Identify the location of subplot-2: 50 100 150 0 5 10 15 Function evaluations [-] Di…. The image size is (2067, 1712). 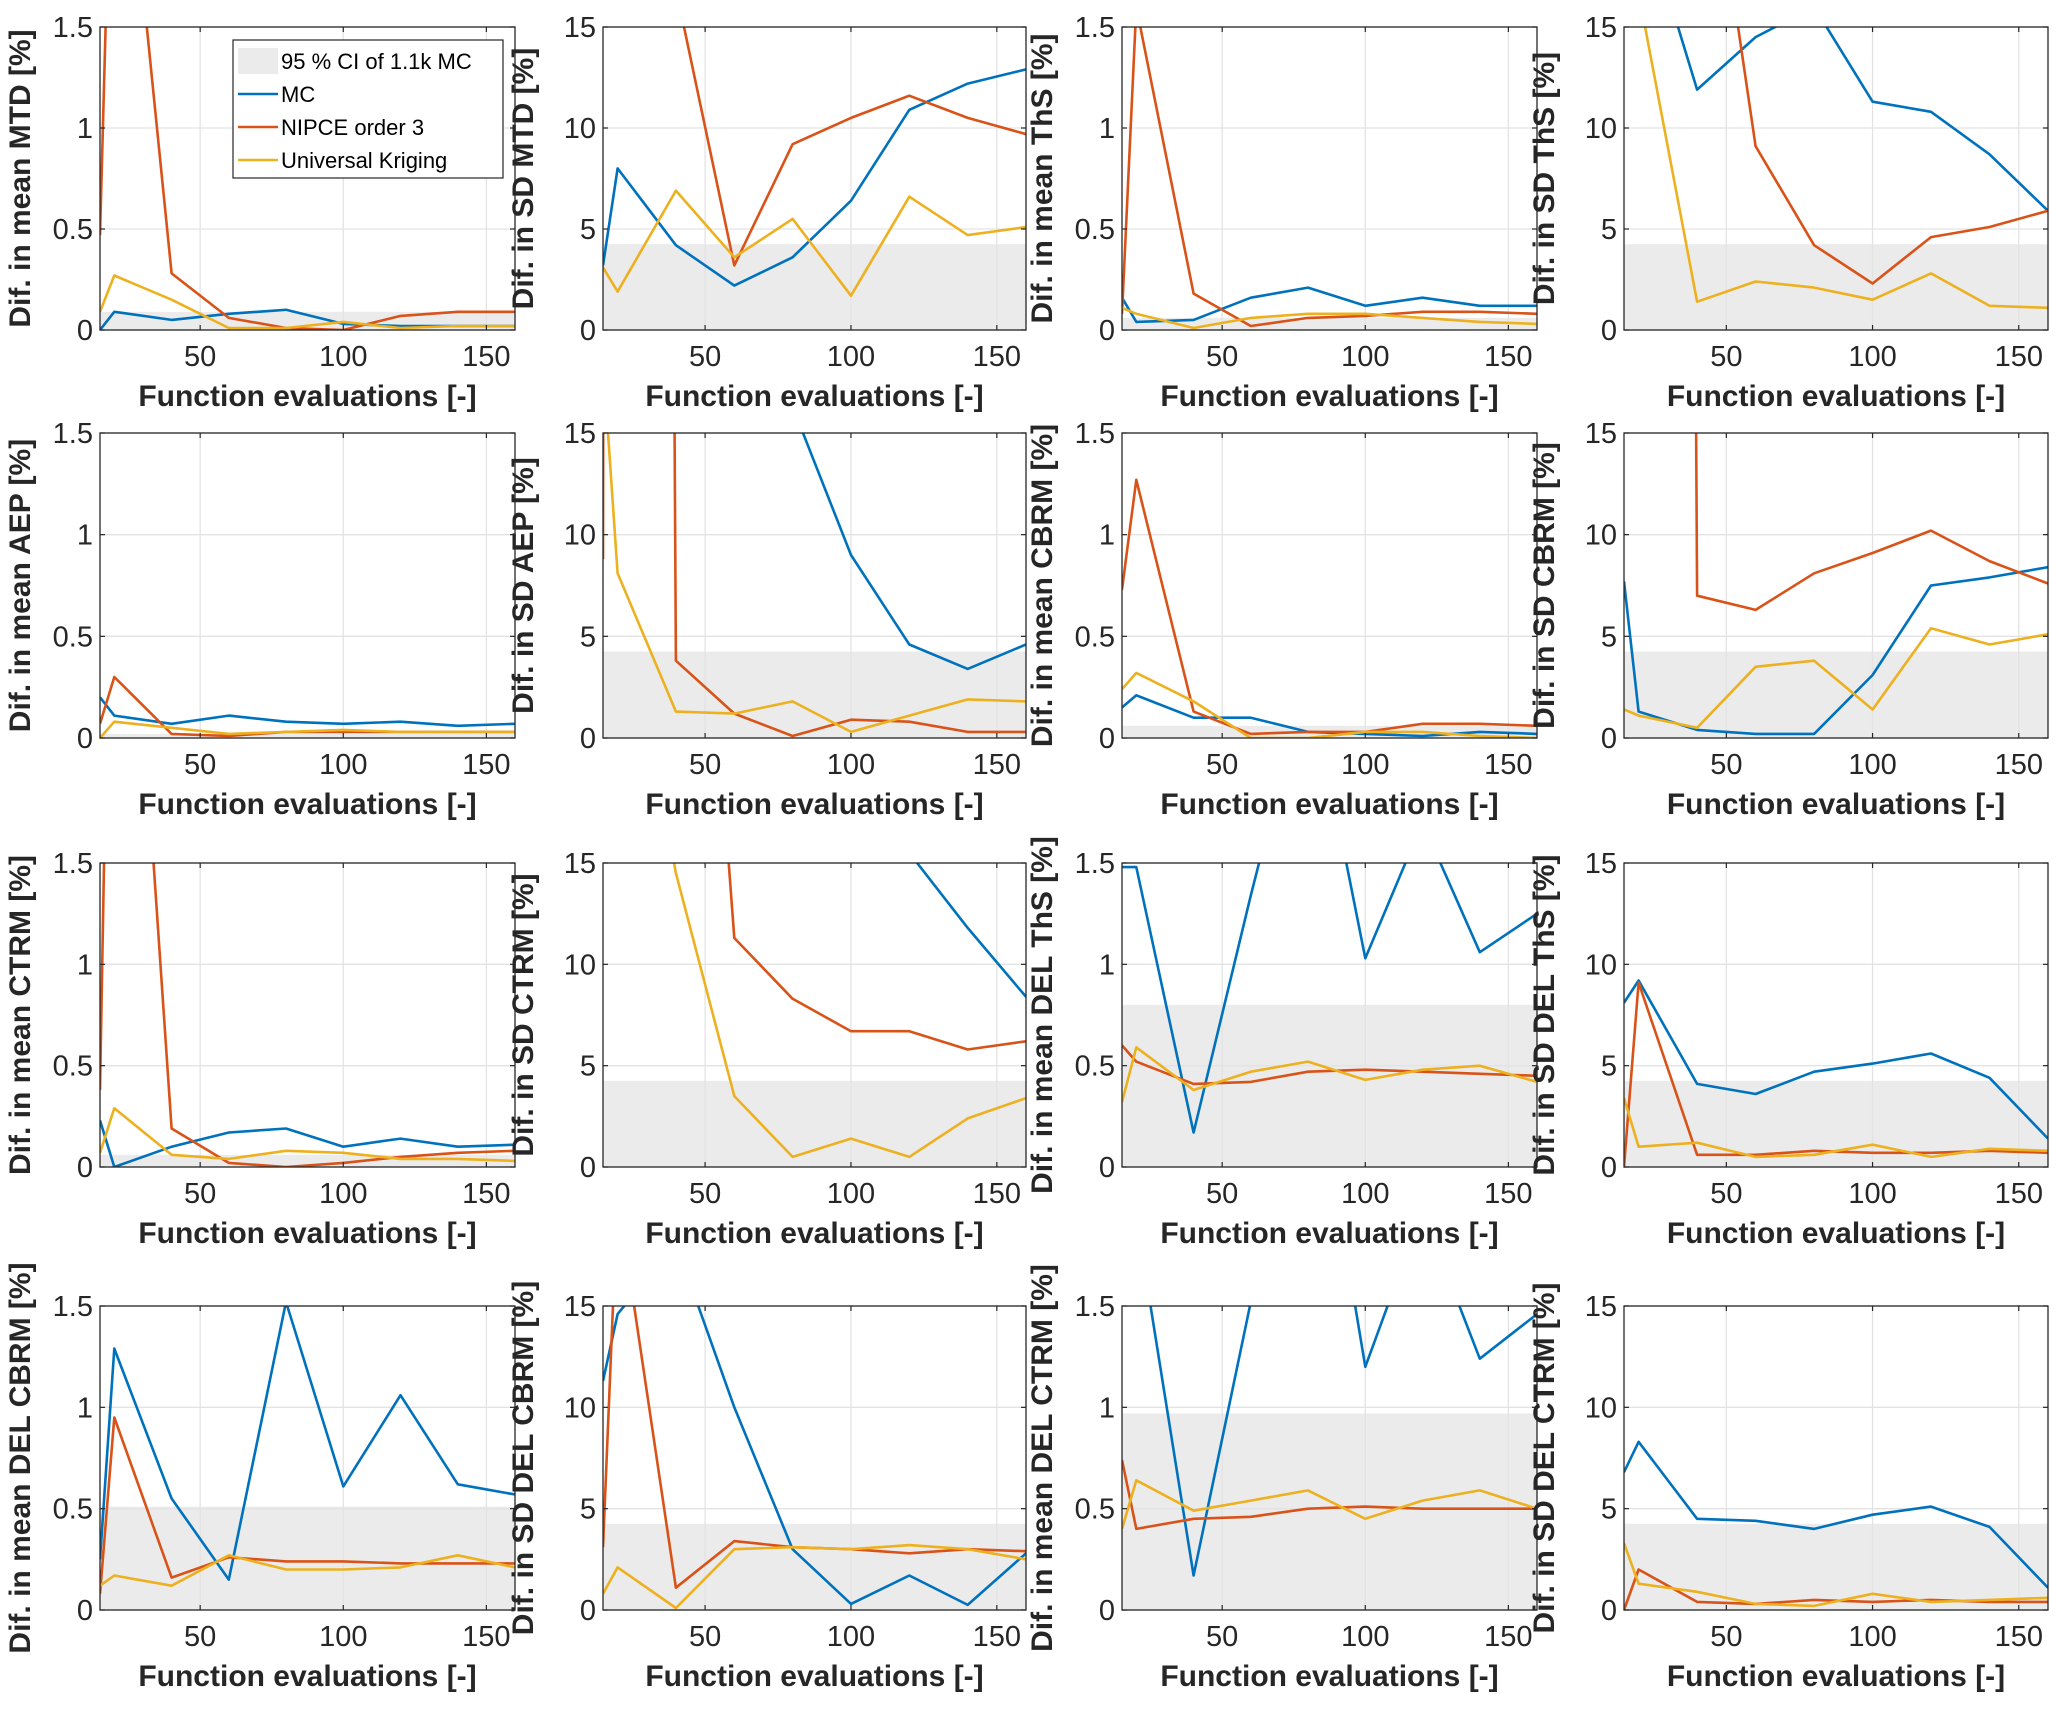
(767, 212).